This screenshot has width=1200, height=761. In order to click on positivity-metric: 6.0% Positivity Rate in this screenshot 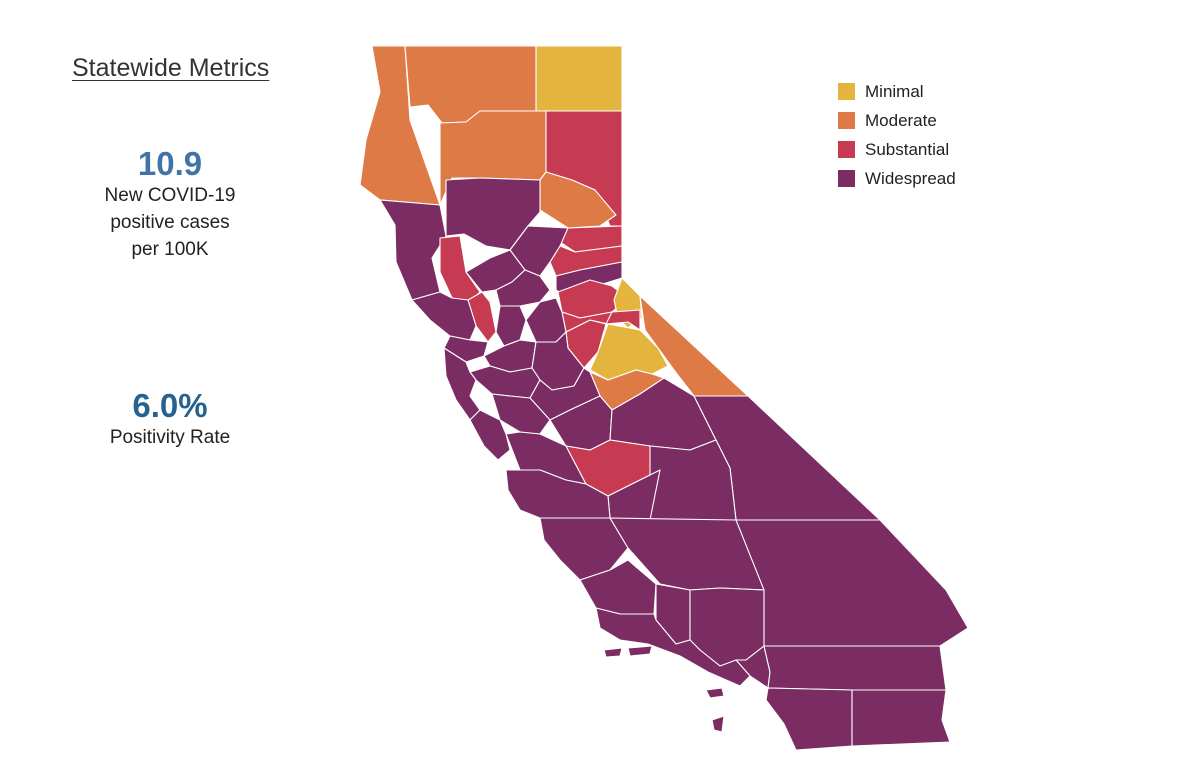, I will do `click(170, 419)`.